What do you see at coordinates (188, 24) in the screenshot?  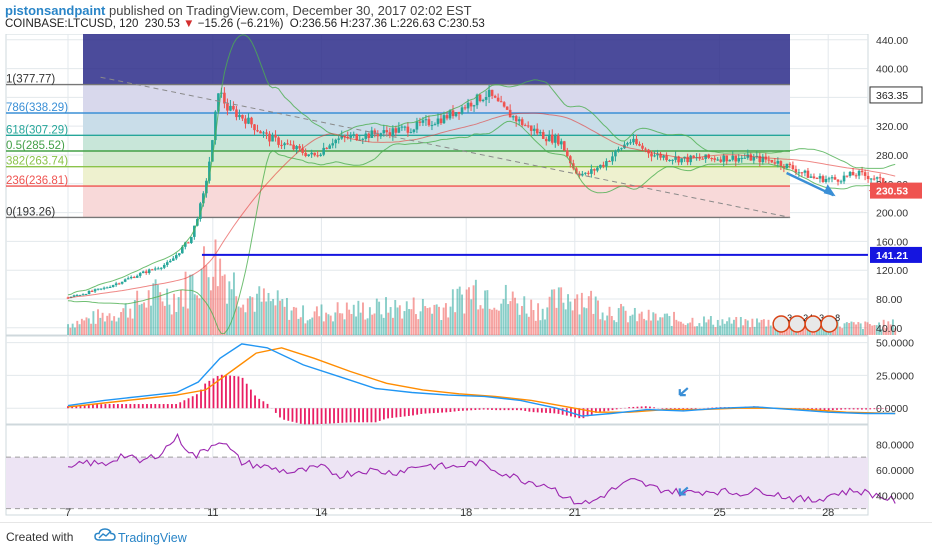 I see `down-arrow-icon: ▼` at bounding box center [188, 24].